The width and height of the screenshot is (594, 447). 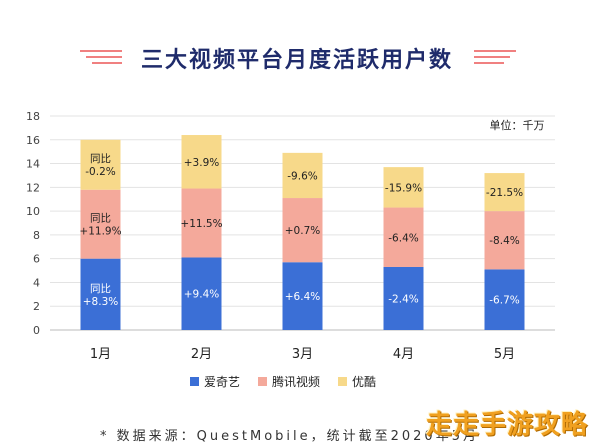 I want to click on data-label: -15.9%, so click(x=403, y=188).